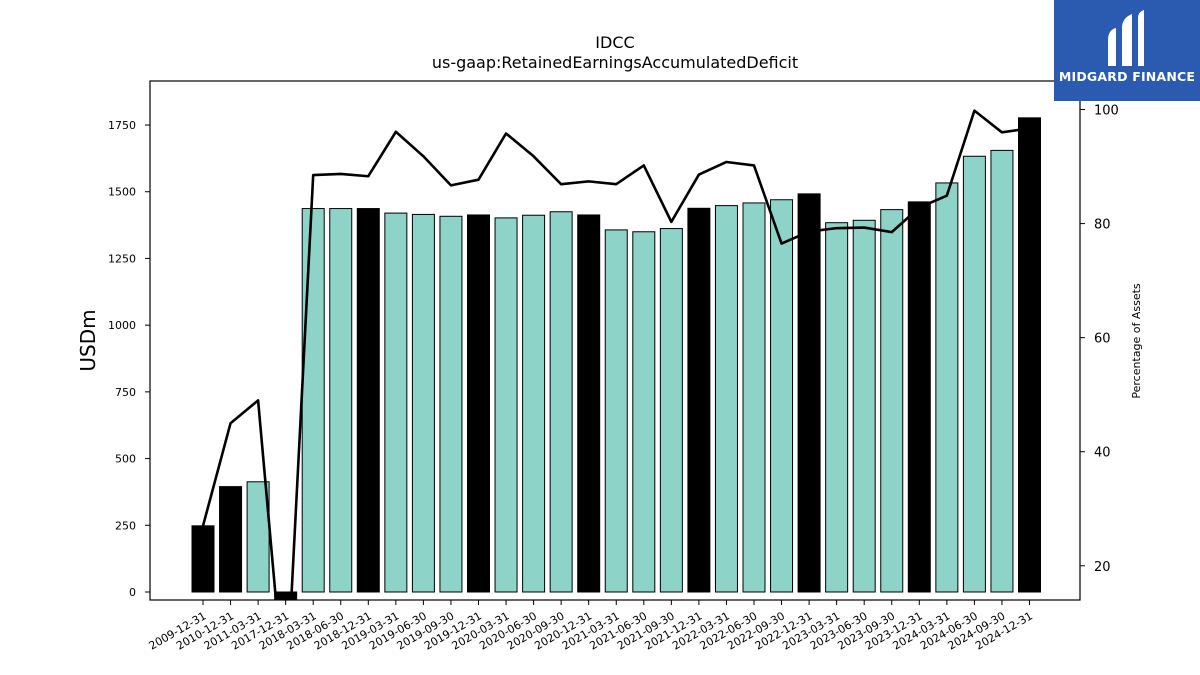  What do you see at coordinates (88, 340) in the screenshot?
I see `y-axis-label: USDm` at bounding box center [88, 340].